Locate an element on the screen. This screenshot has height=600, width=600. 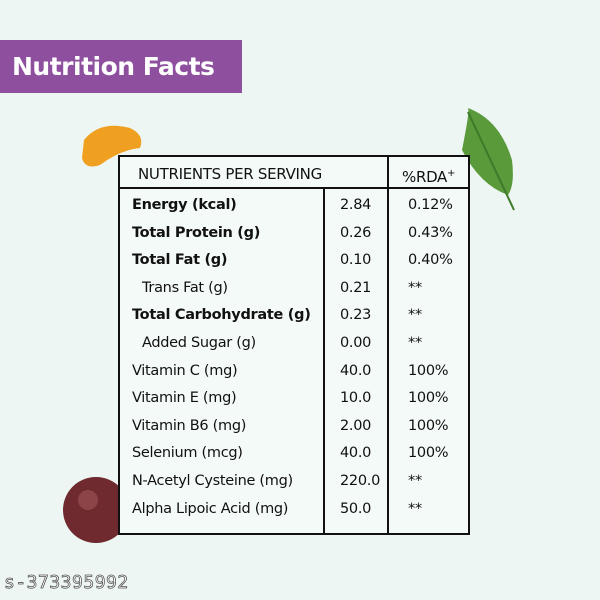
nutrient-name: Trans Fat (g) is located at coordinates (185, 287).